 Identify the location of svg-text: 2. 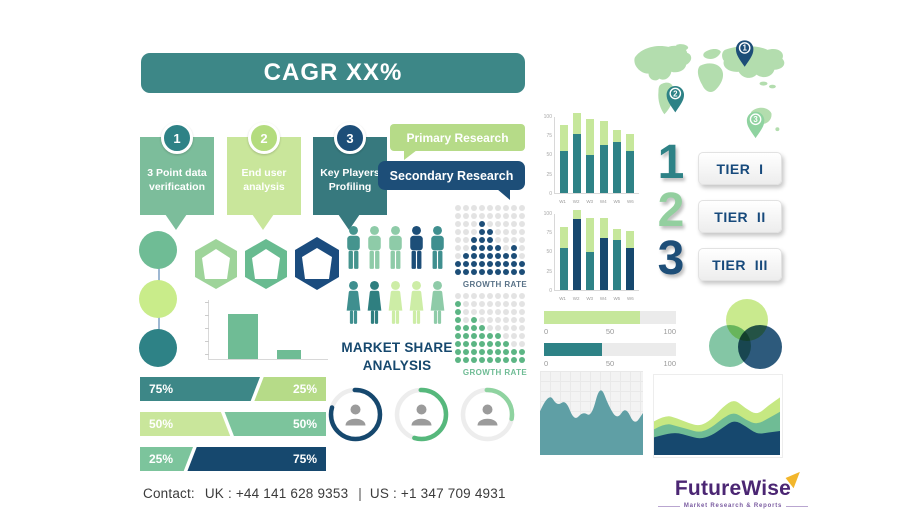
(675, 93).